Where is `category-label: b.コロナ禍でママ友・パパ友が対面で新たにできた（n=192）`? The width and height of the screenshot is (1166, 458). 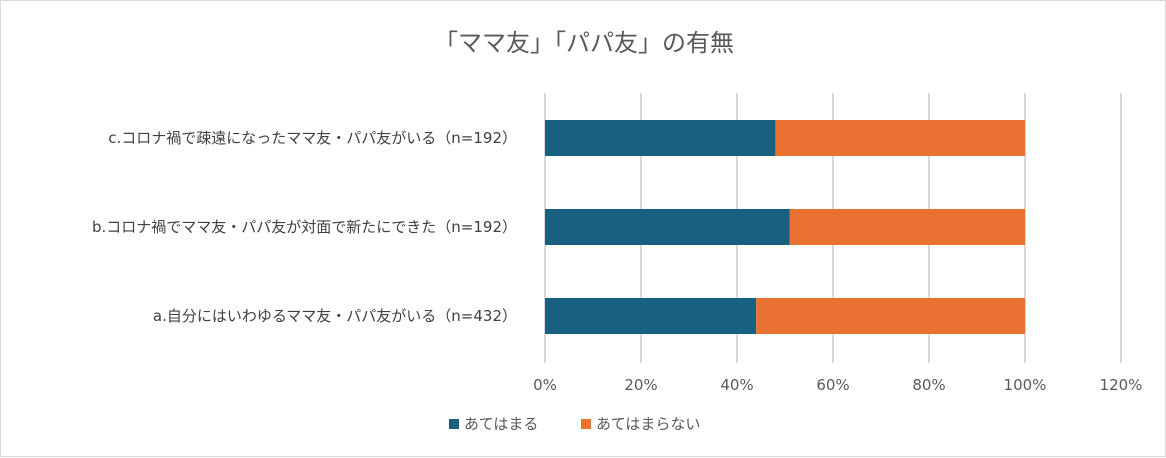 category-label: b.コロナ禍でママ友・パパ友が対面で新たにできた（n=192） is located at coordinates (304, 227).